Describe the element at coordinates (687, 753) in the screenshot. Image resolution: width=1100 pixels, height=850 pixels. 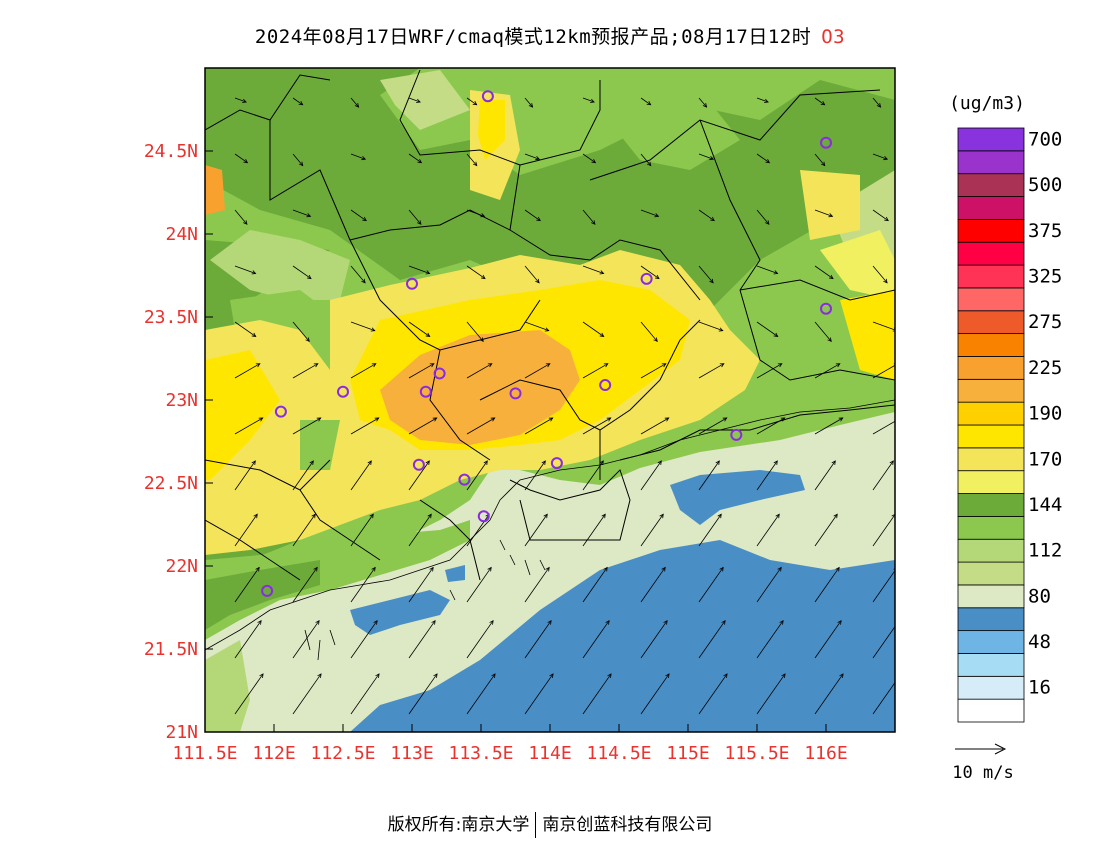
I see `x-tick-label: 115E` at that location.